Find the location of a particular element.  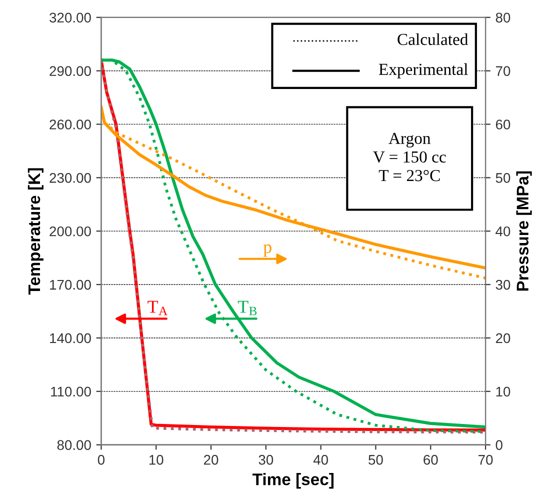

y-tick-label: 170.00 is located at coordinates (70, 285).